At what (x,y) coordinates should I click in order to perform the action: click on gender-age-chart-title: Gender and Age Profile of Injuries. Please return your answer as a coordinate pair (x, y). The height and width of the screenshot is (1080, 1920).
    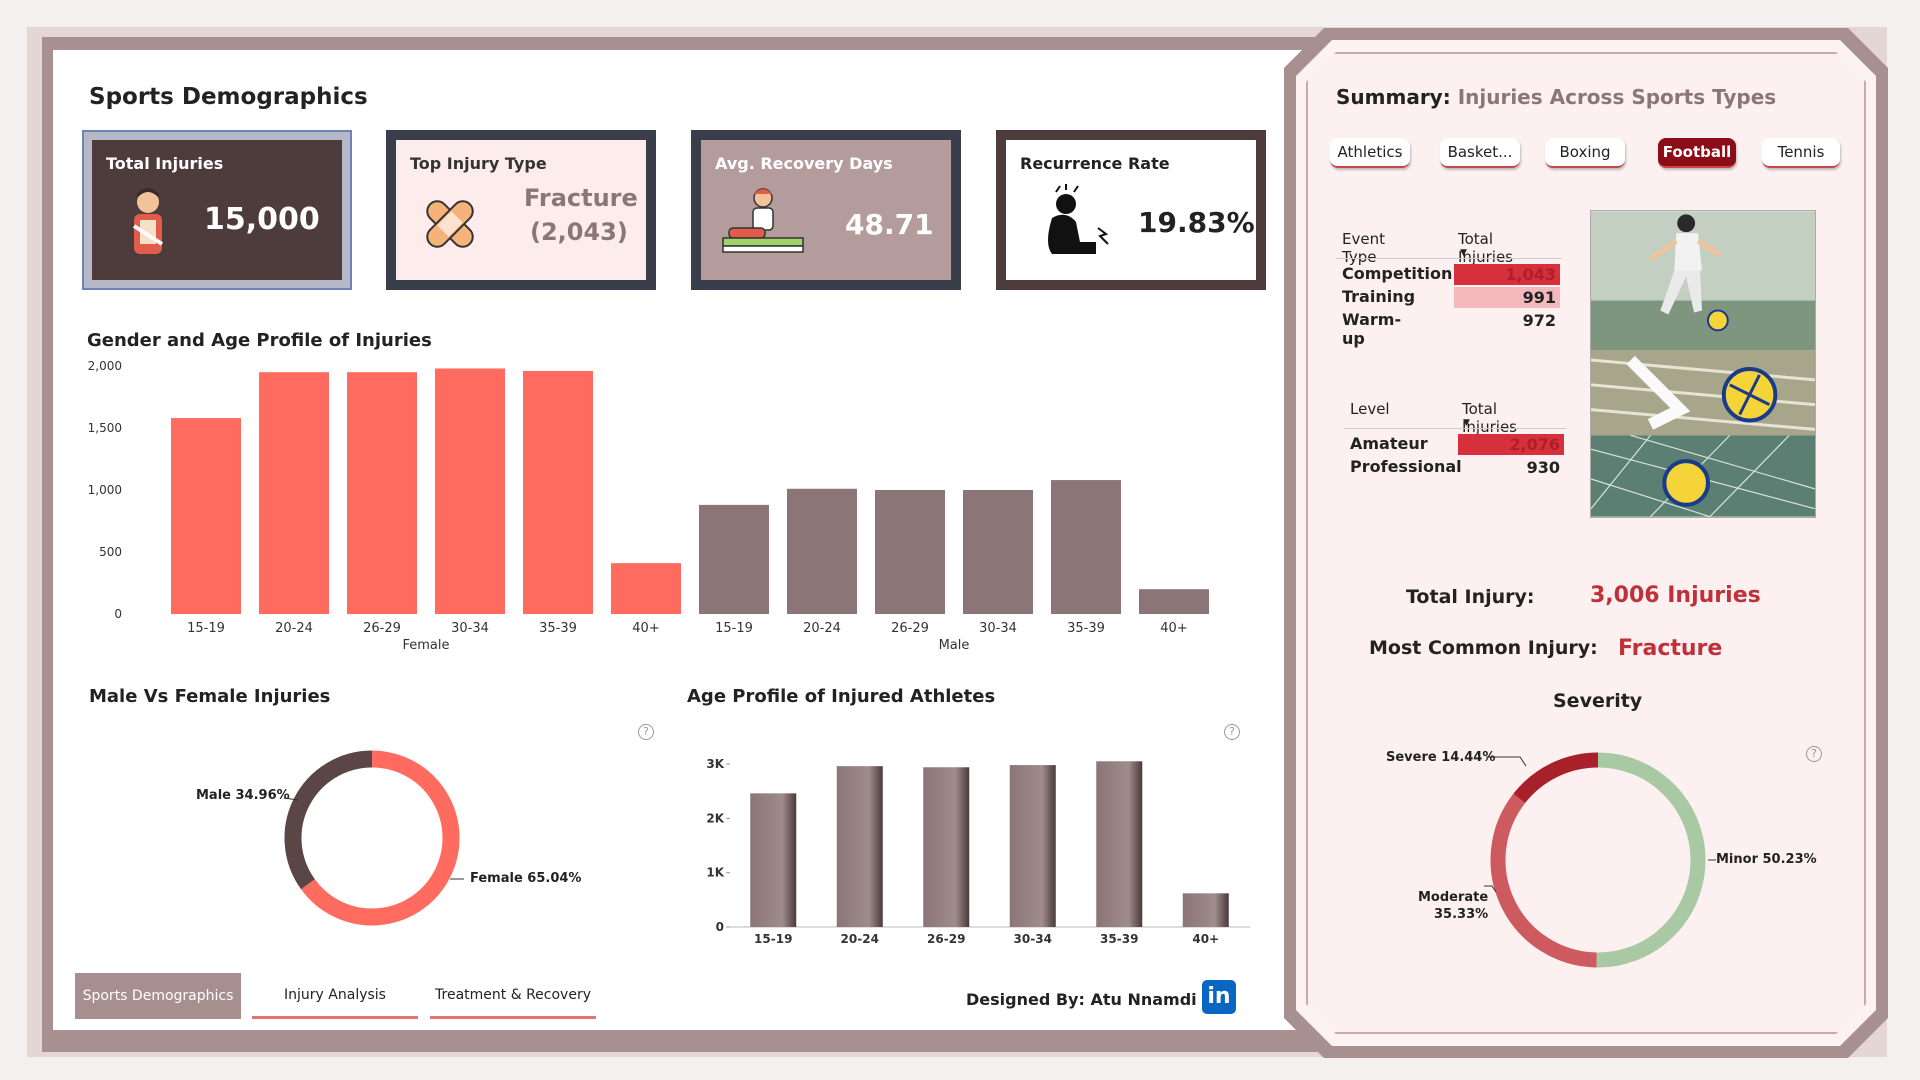
    Looking at the image, I should click on (259, 340).